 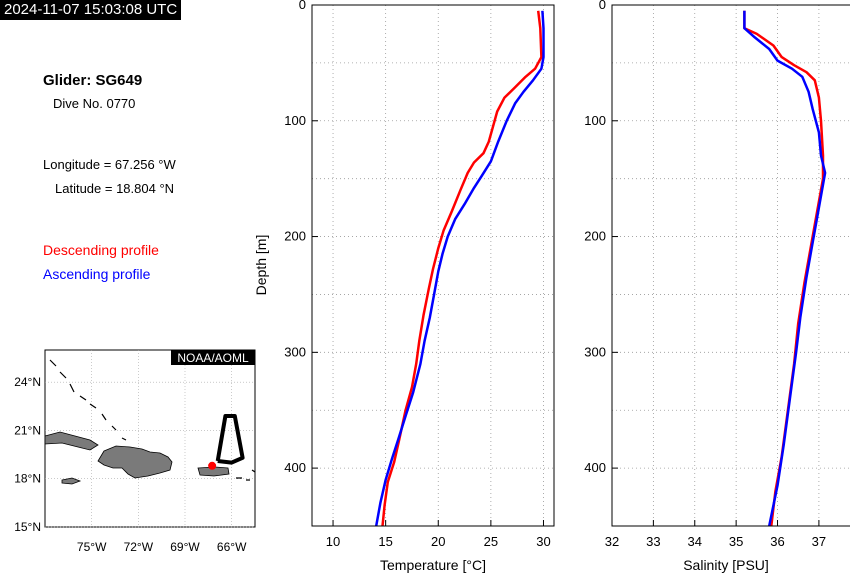 I want to click on salinity-x-tick-label: 32, so click(x=612, y=541).